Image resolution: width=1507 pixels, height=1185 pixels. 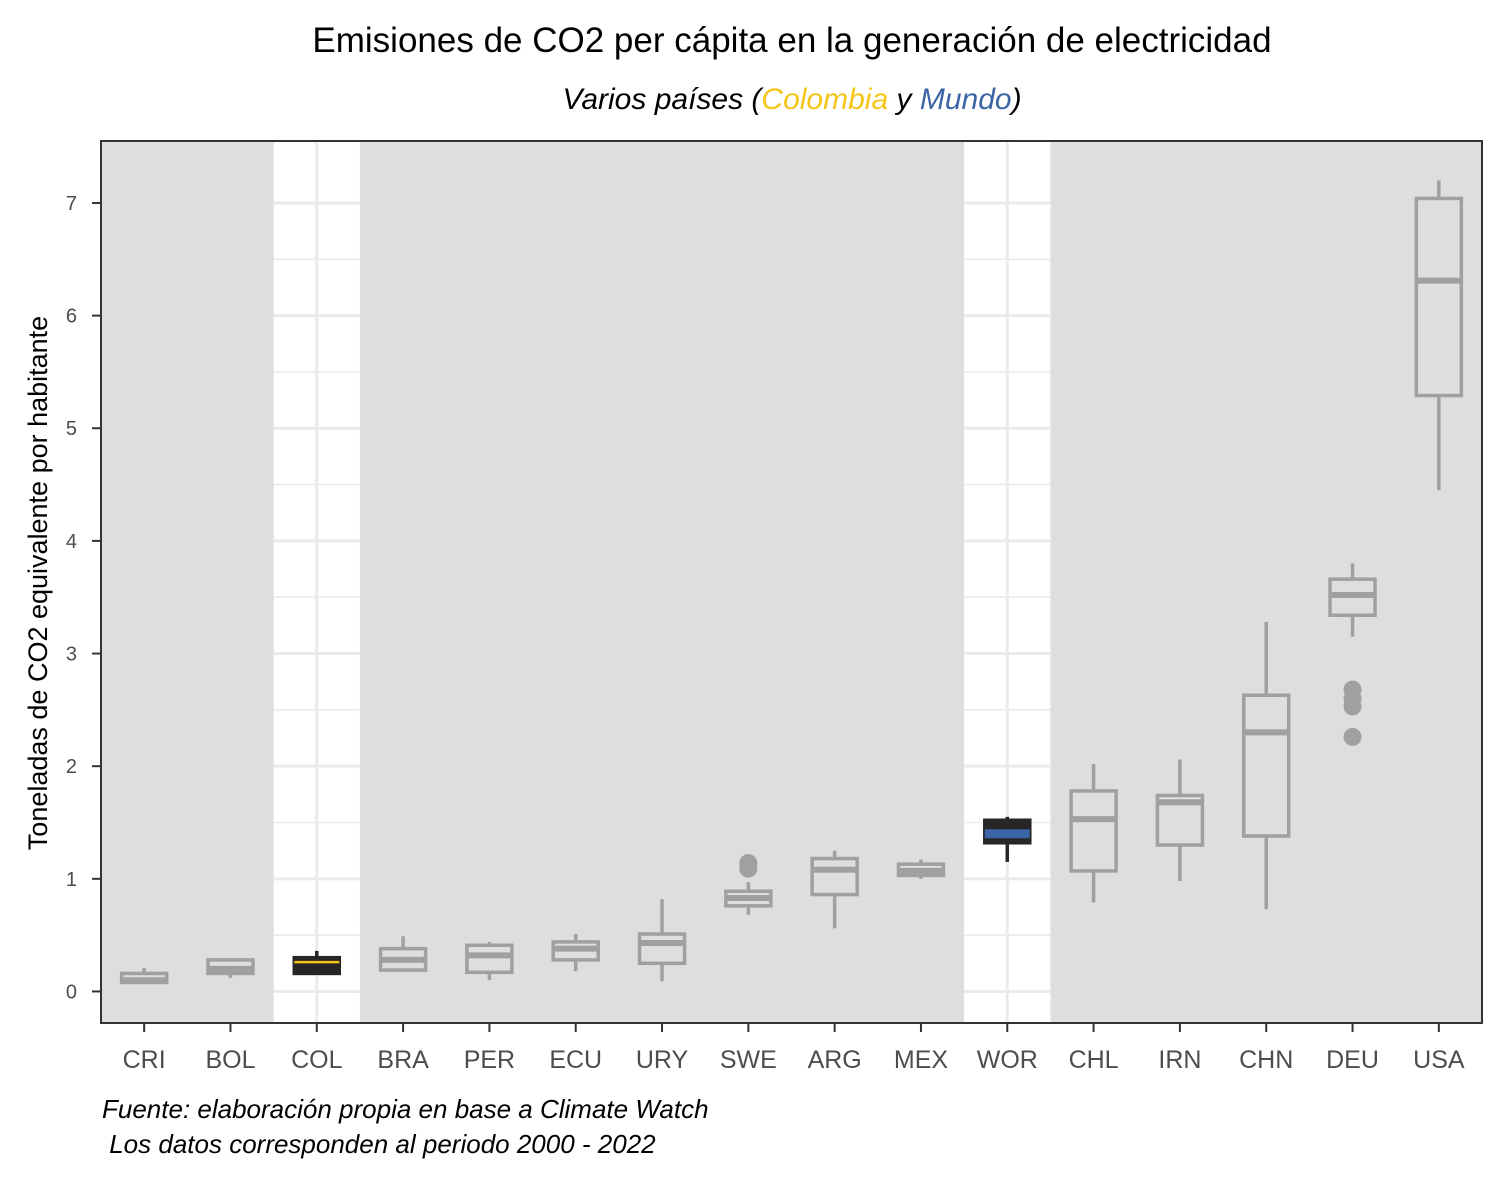 I want to click on box-chn, so click(x=1266, y=765).